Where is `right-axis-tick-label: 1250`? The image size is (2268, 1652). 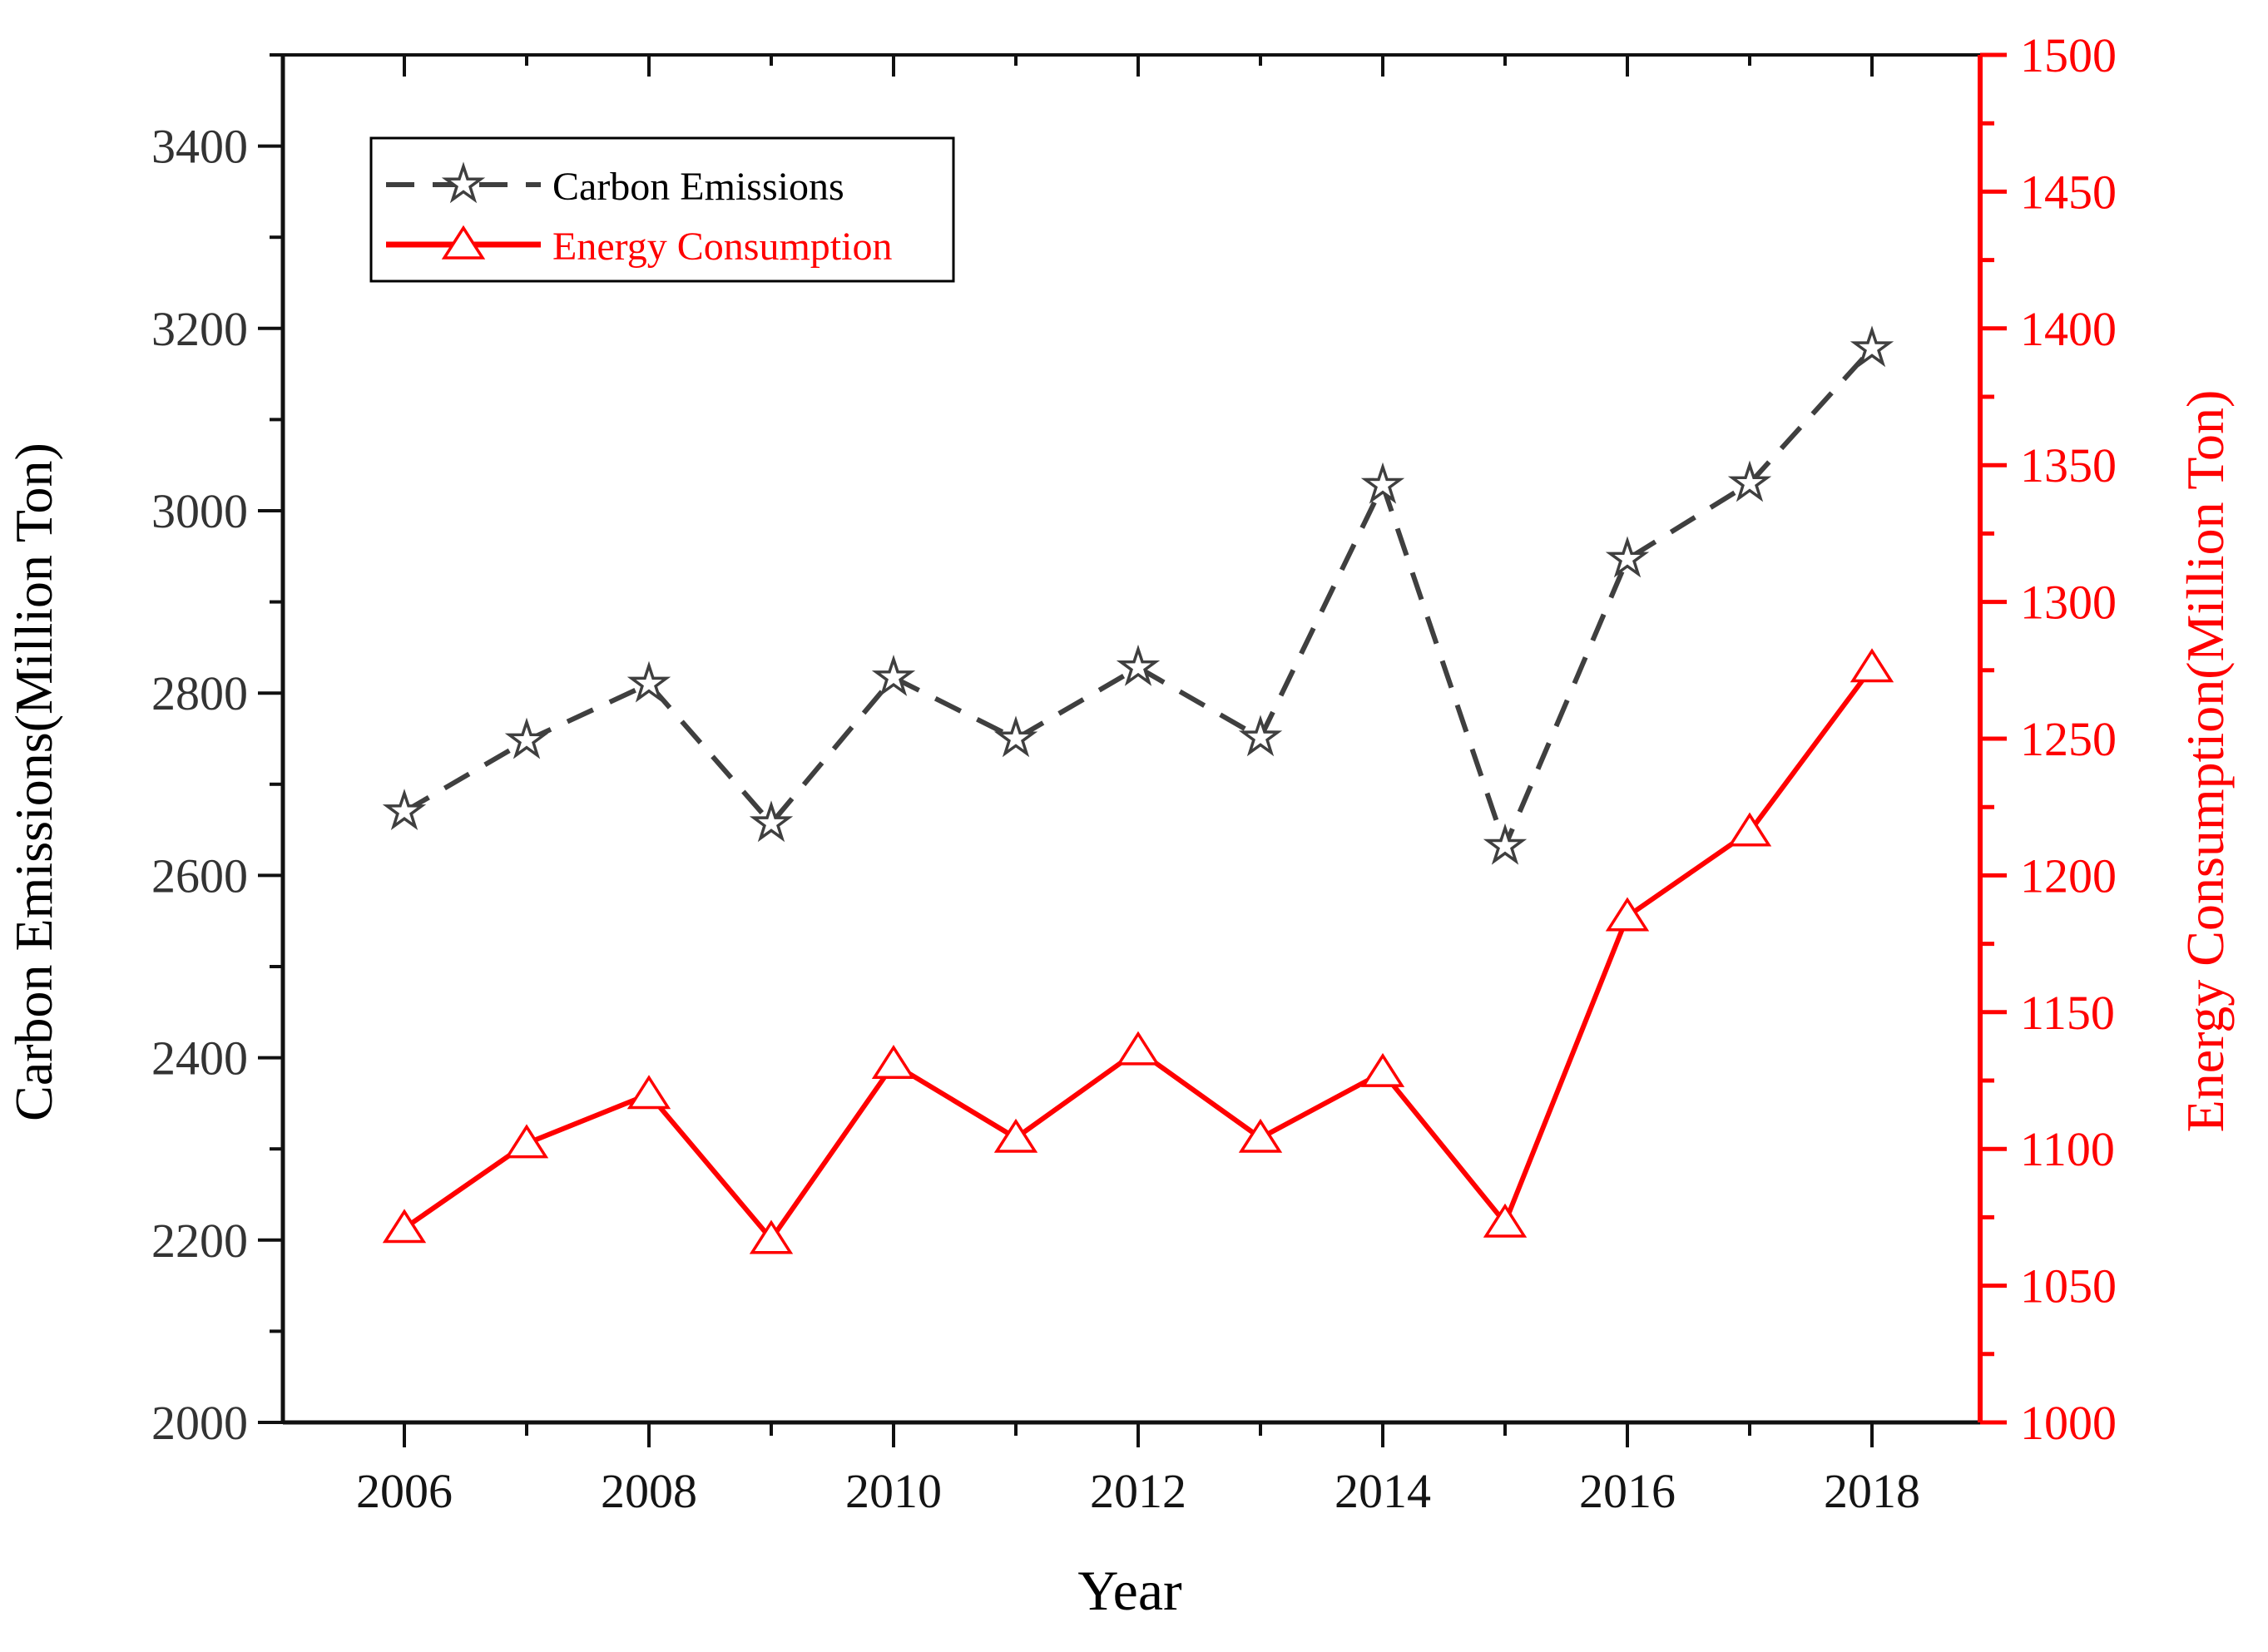 right-axis-tick-label: 1250 is located at coordinates (2068, 739).